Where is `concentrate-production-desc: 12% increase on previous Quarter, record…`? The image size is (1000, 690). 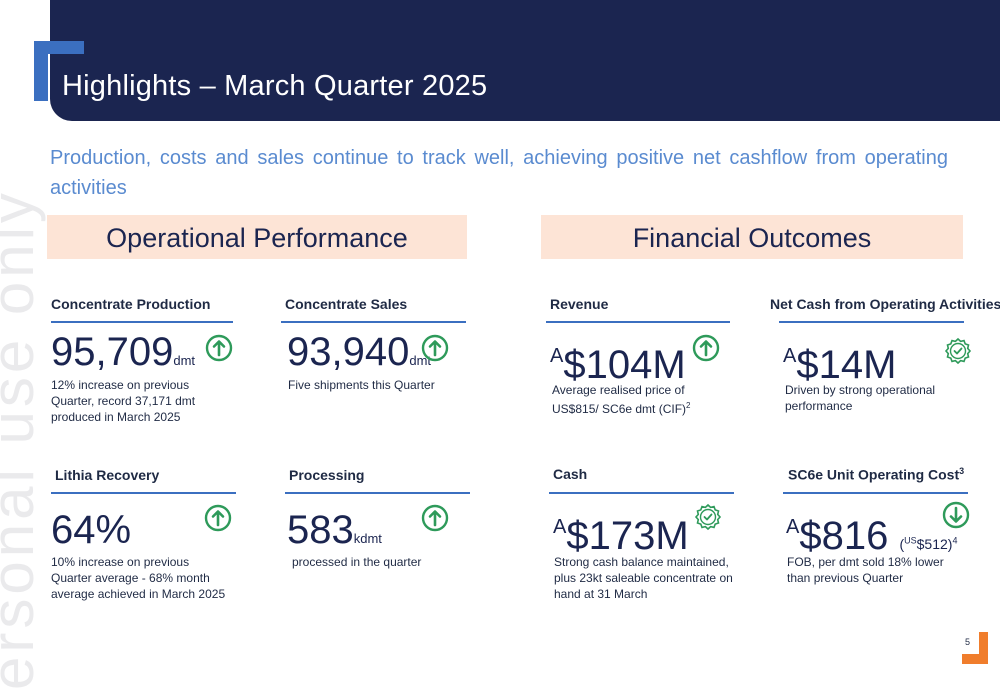 concentrate-production-desc: 12% increase on previous Quarter, record… is located at coordinates (123, 401).